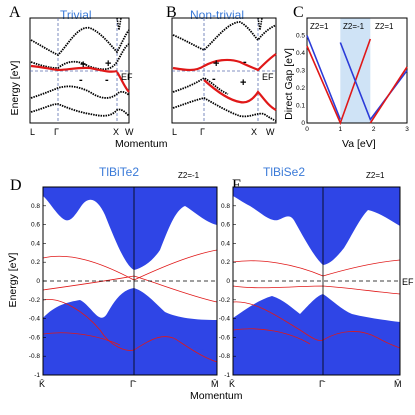 The width and height of the screenshot is (415, 415). I want to click on panel-b-parity-2: -, so click(245, 62).